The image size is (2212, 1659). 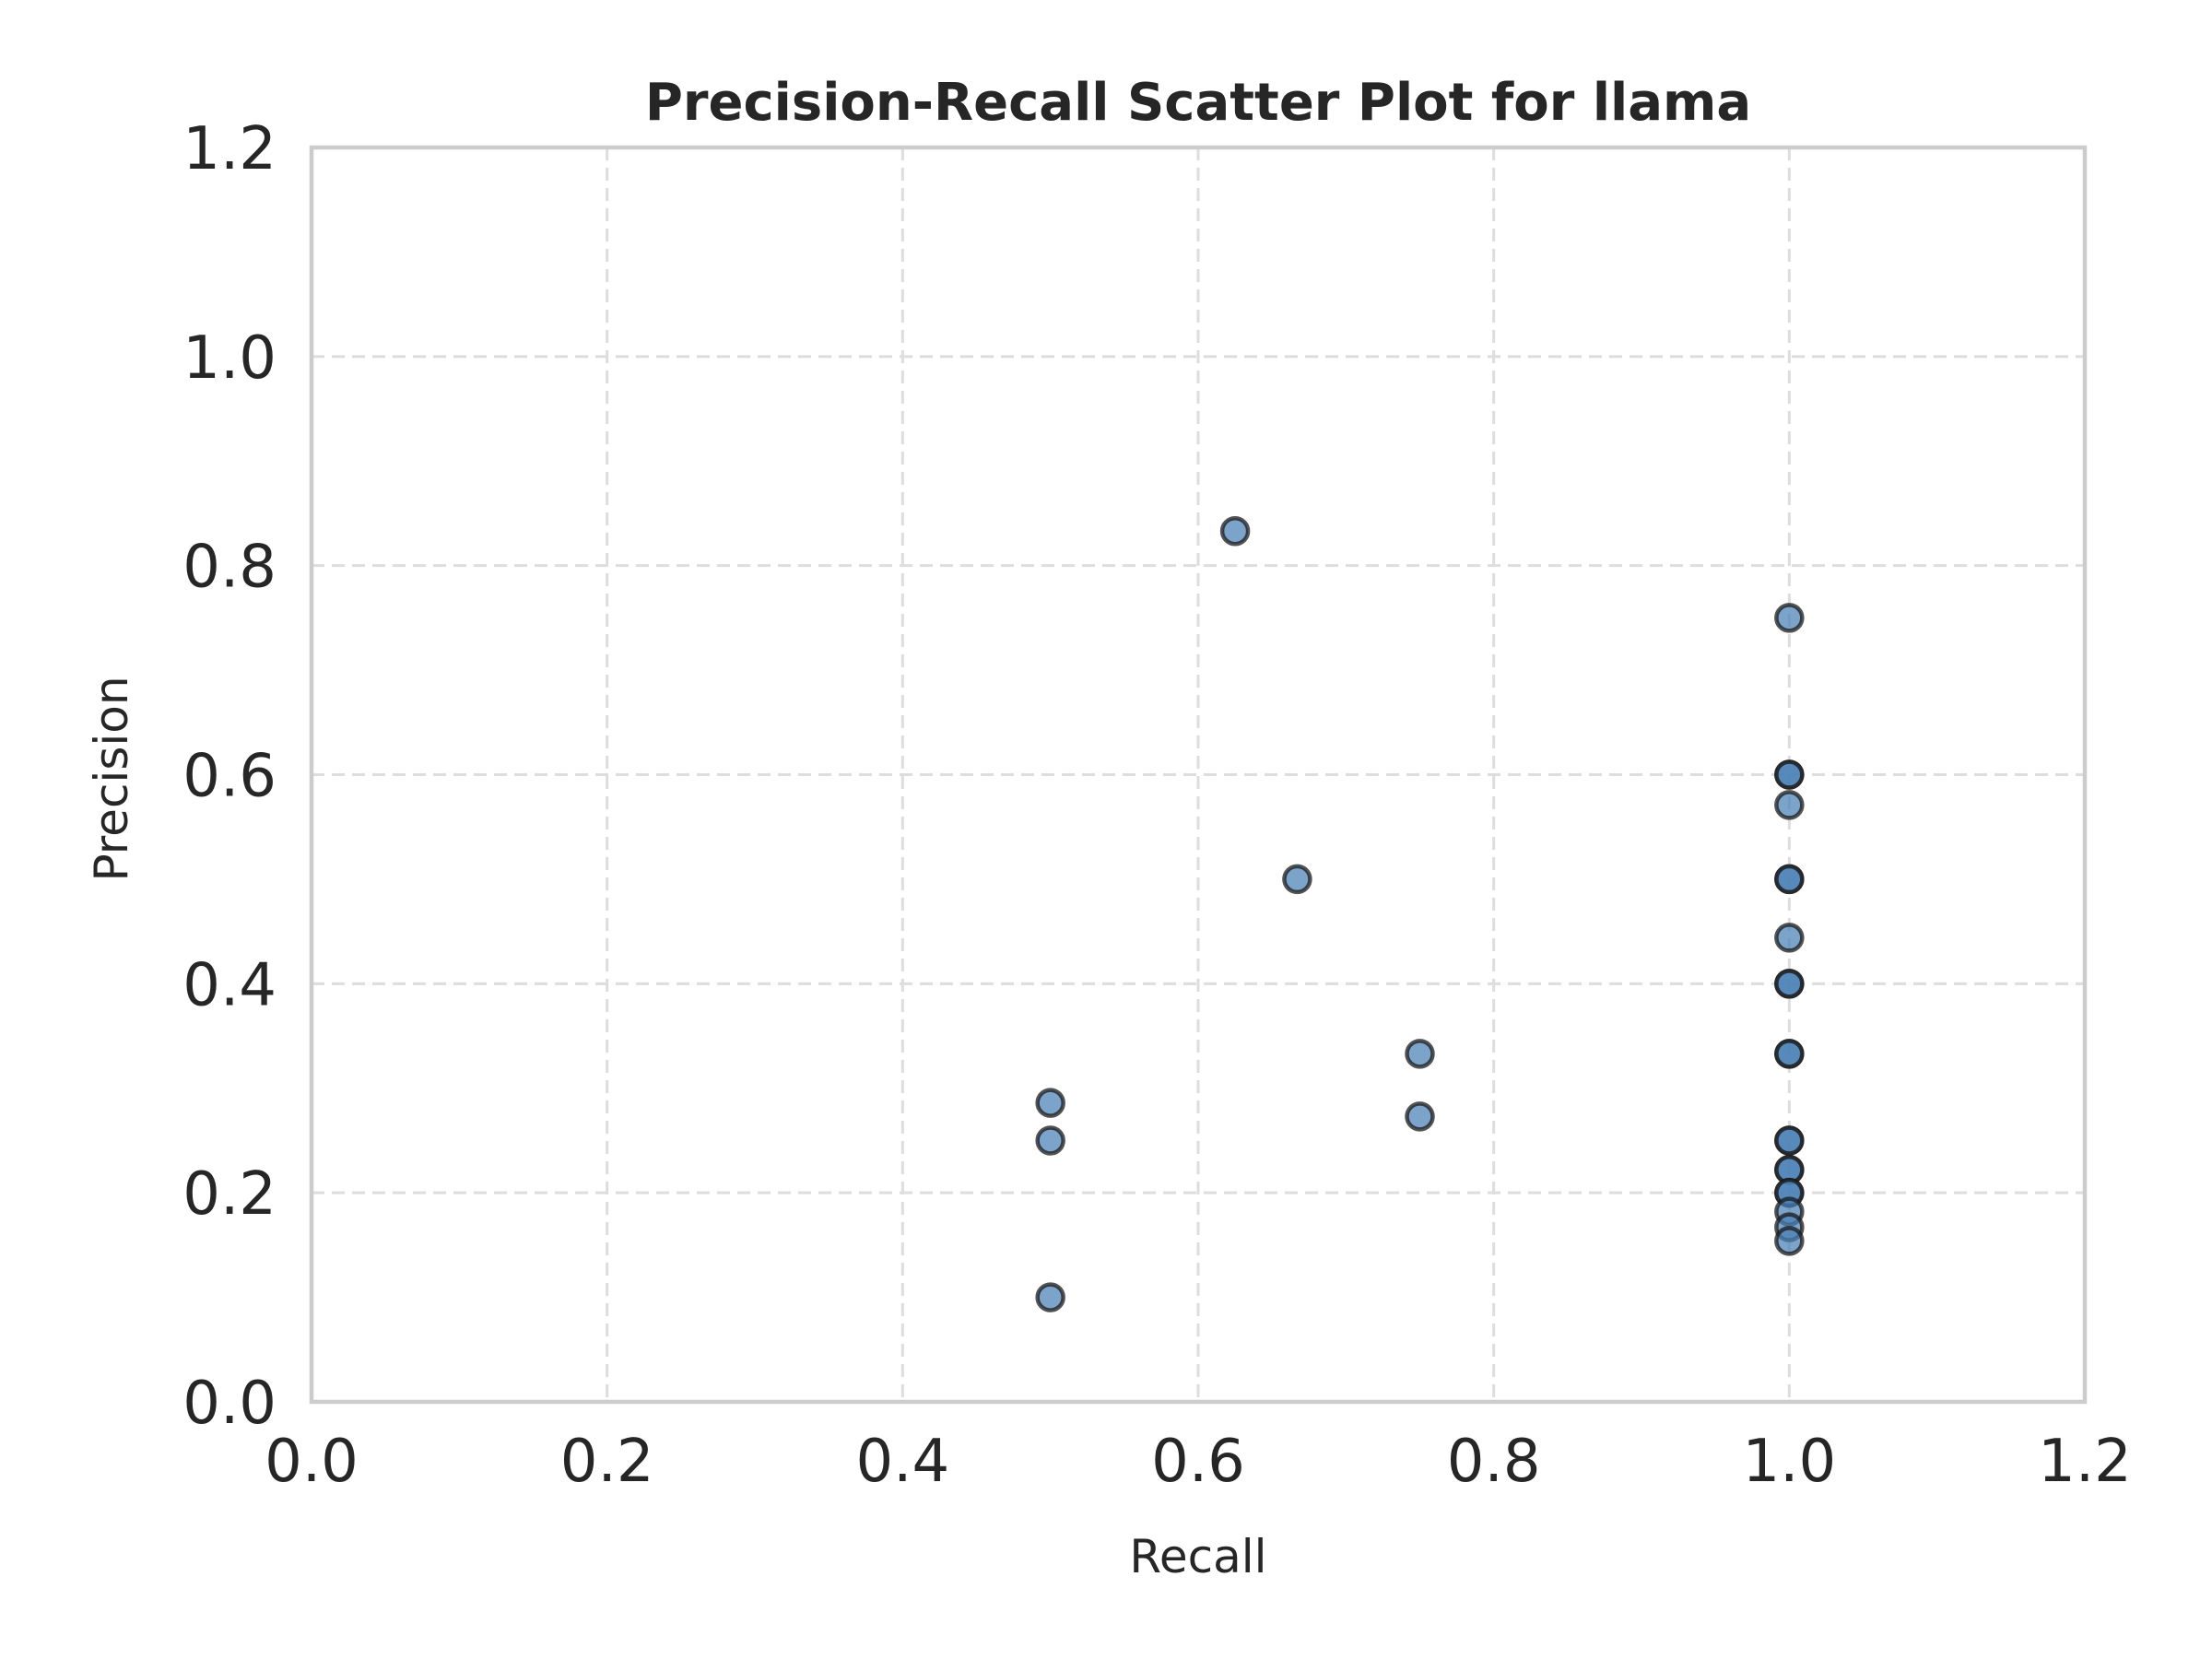 I want to click on x-tick-labels: 0.0 0.2 0.4 0.6 0.8 1.0 1.2, so click(x=1198, y=1462).